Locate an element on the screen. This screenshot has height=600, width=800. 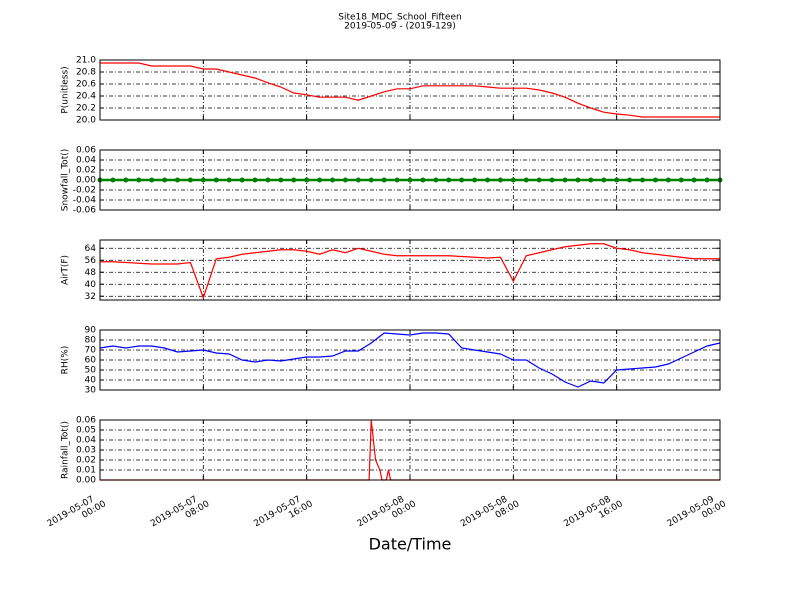
y-tick-label: 32 is located at coordinates (90, 297).